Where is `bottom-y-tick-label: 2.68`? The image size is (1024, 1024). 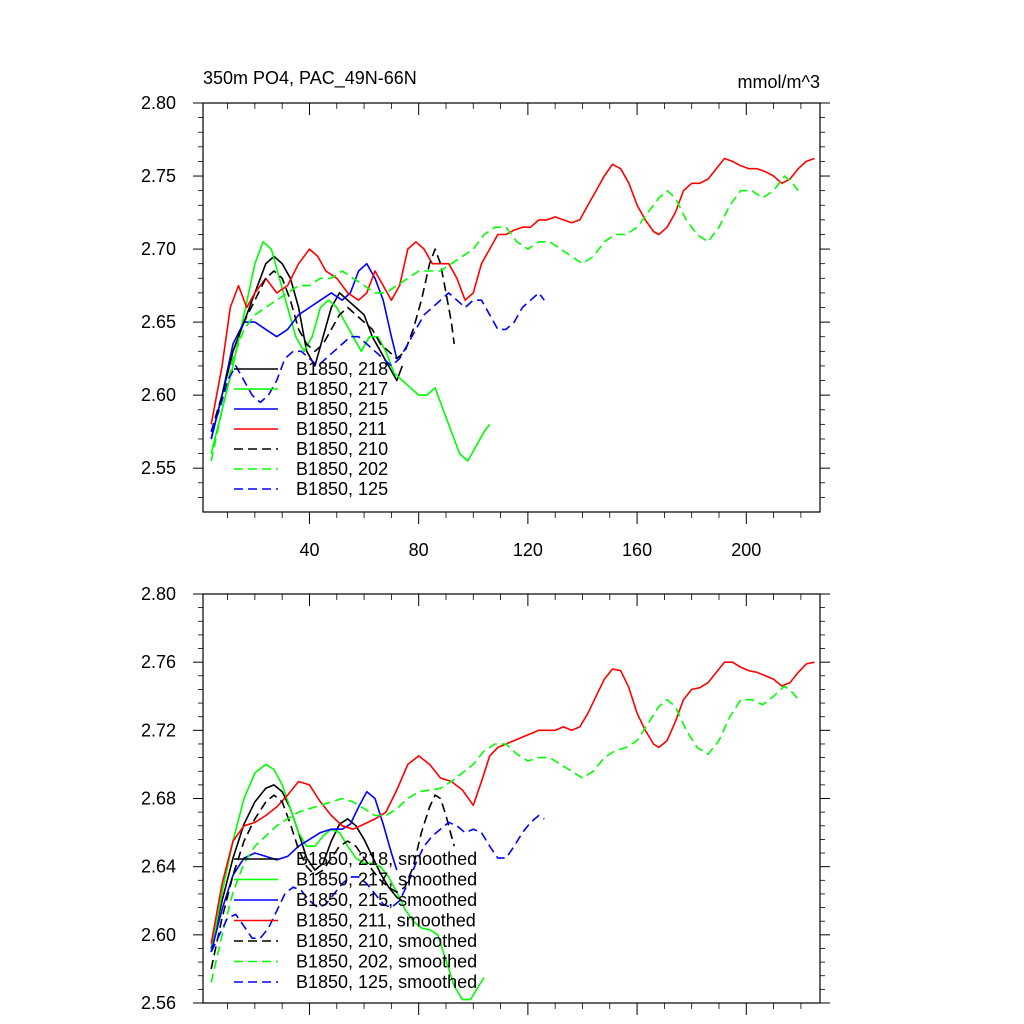 bottom-y-tick-label: 2.68 is located at coordinates (158, 799).